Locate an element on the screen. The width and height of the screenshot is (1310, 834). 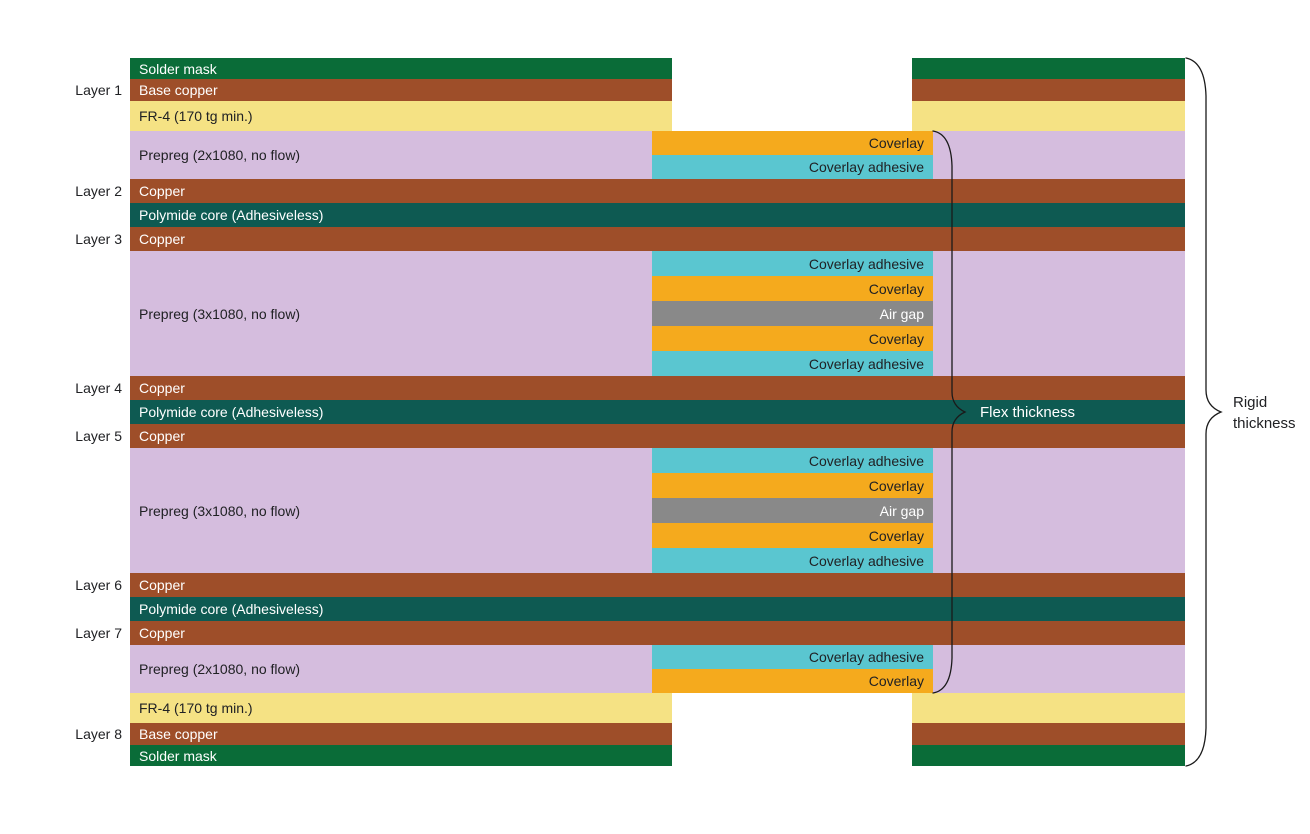
layer-number-label: Layer 3 is located at coordinates (98, 239).